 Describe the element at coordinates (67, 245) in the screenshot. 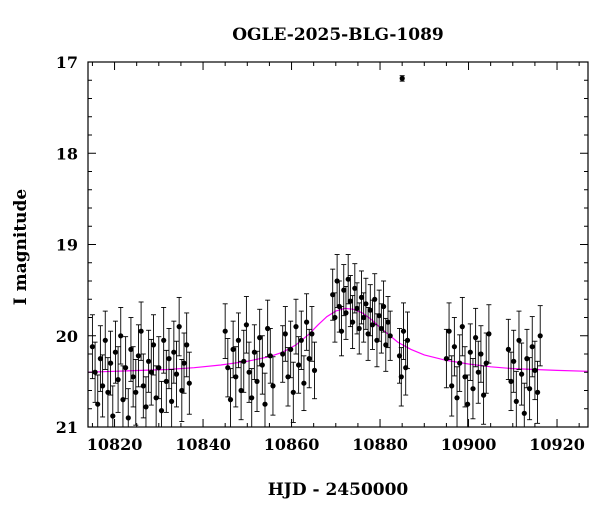

I see `y-tick-label: 19` at that location.